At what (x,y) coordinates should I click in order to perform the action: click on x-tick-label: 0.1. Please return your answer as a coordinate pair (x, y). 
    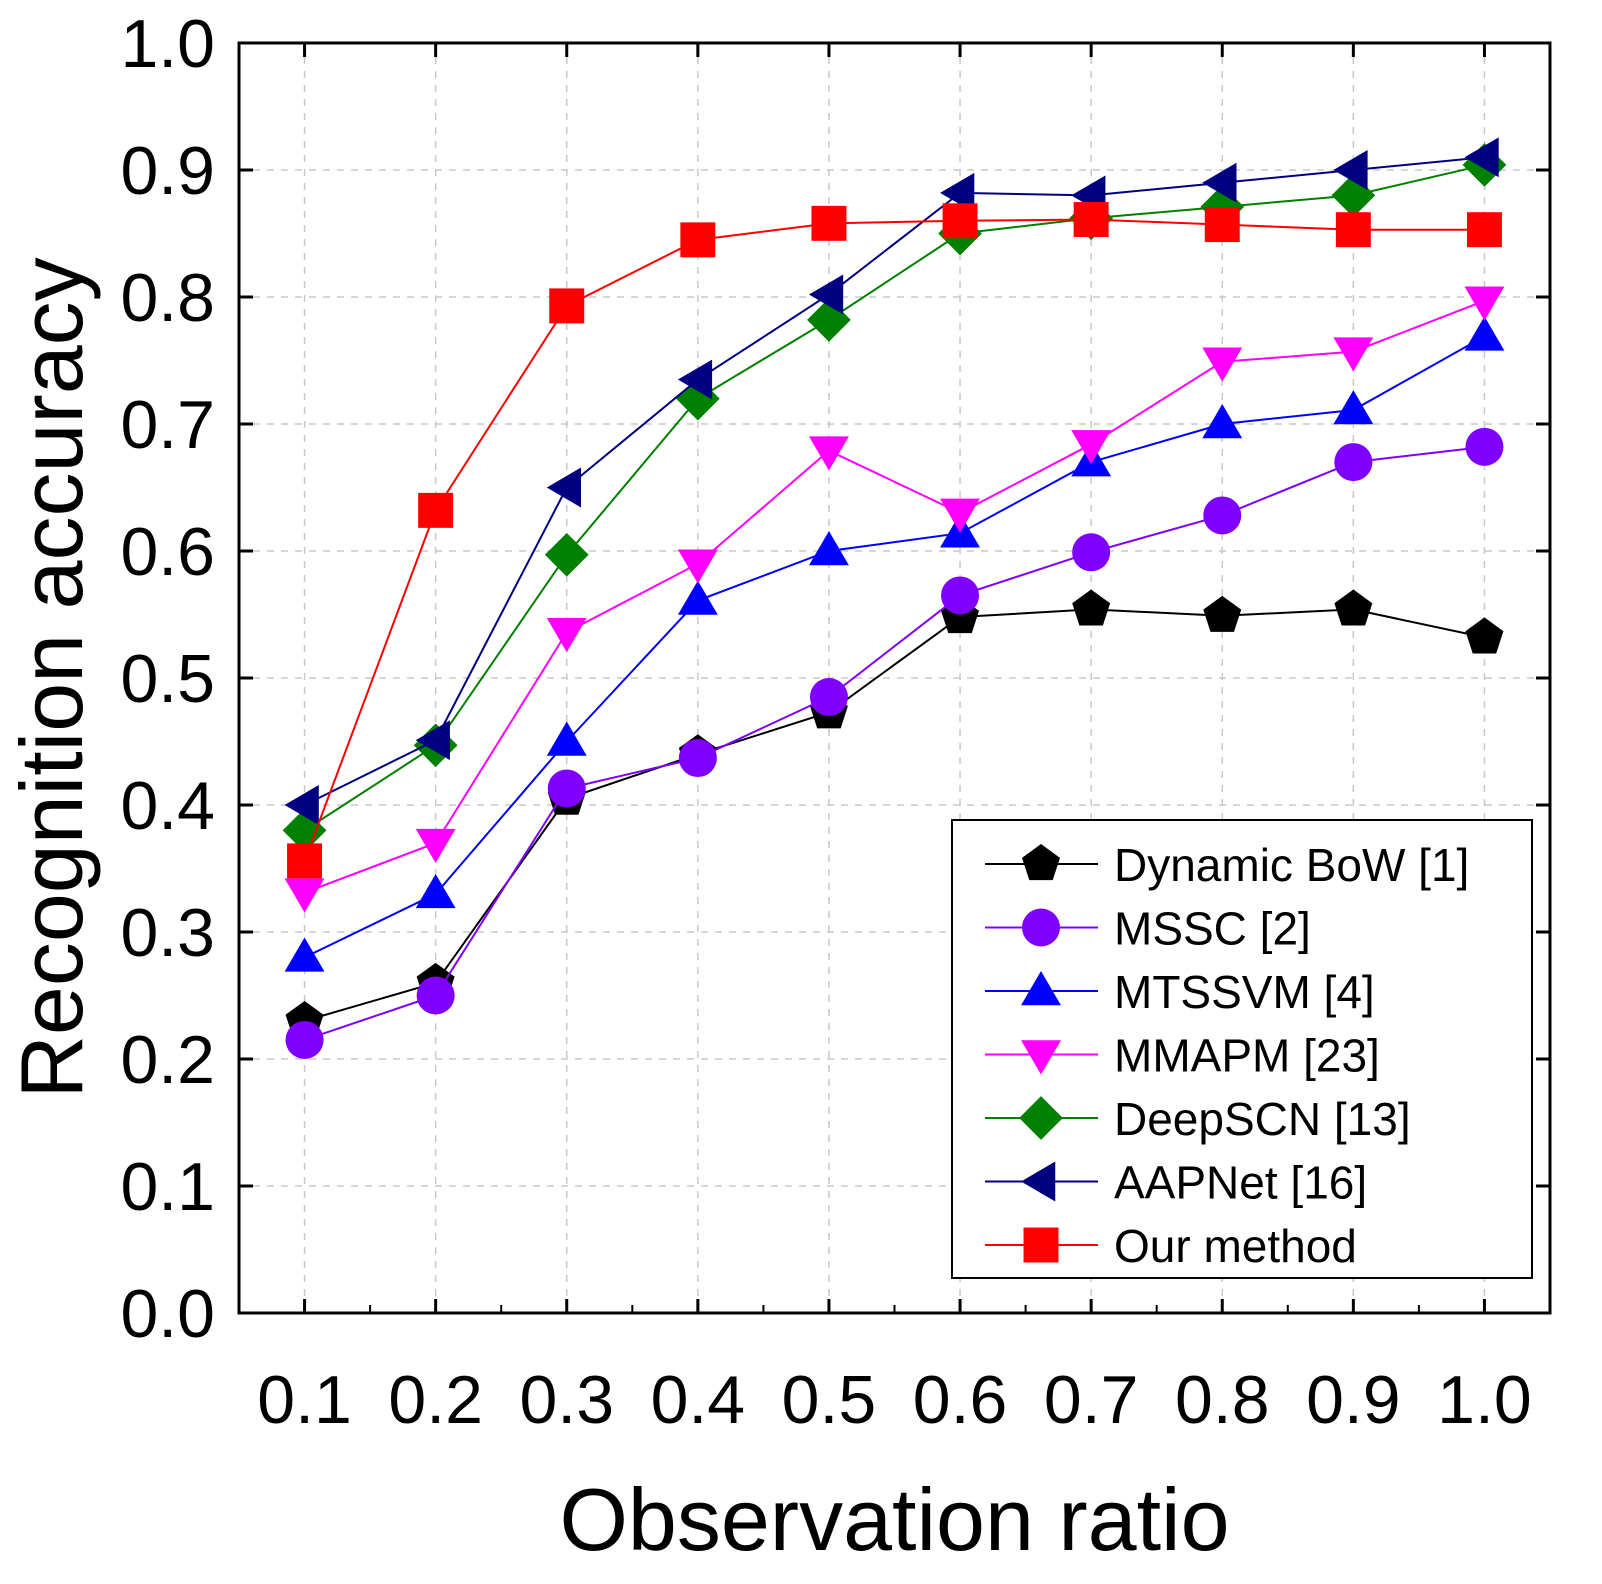
    Looking at the image, I should click on (304, 1400).